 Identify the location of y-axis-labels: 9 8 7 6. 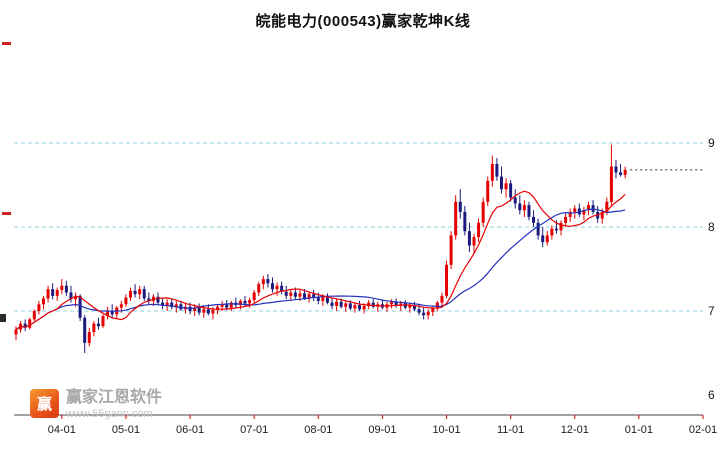
(711, 269).